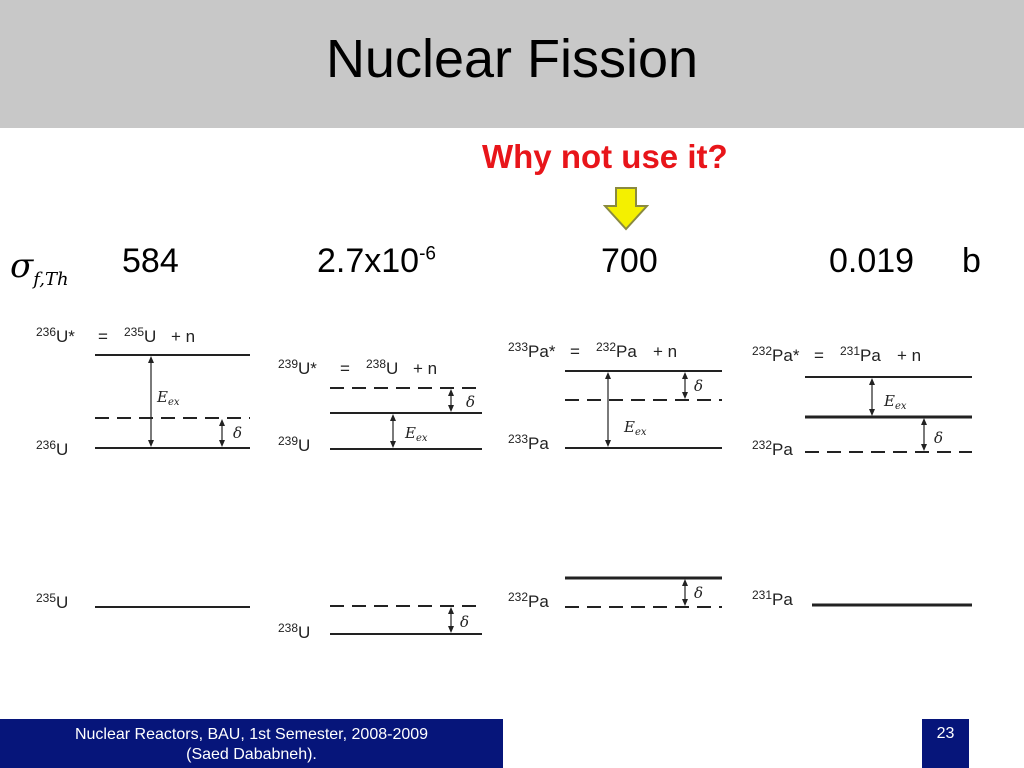  I want to click on eex-arrow-2-head-top, so click(393, 417).